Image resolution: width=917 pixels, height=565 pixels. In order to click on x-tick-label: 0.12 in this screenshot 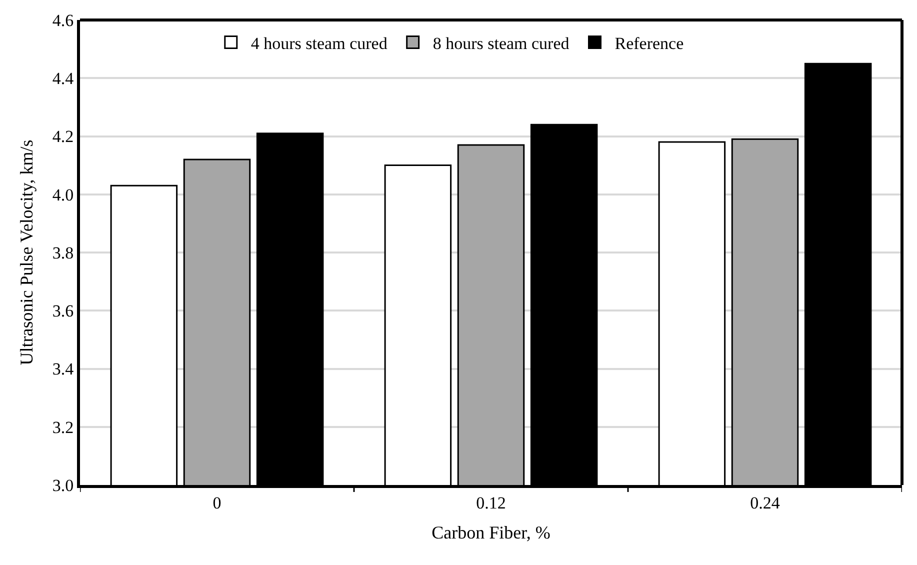, I will do `click(491, 502)`.